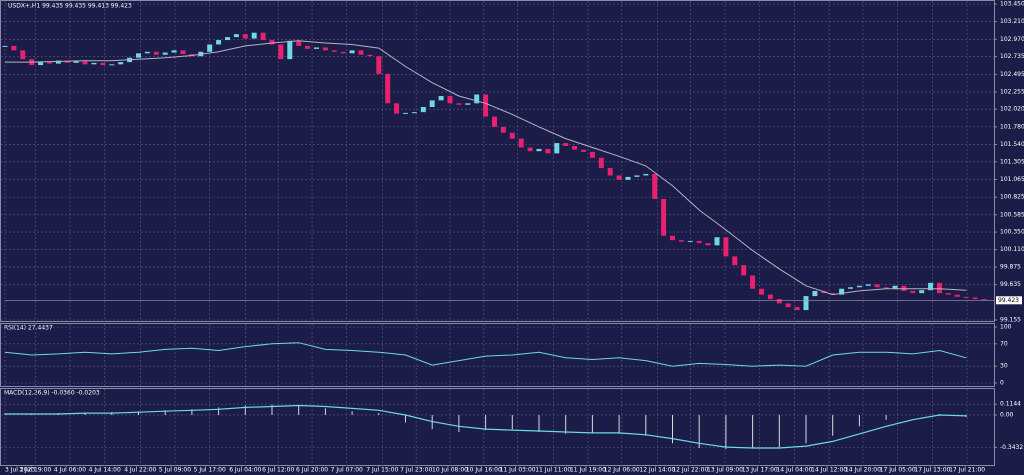  Describe the element at coordinates (210, 470) in the screenshot. I see `x-tick-label: 5 Jul 17:00` at that location.